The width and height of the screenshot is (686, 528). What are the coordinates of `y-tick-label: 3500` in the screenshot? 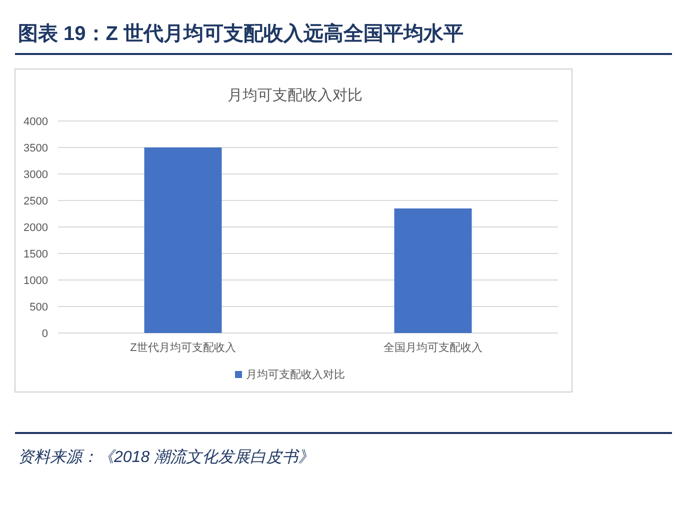 It's located at (36, 148).